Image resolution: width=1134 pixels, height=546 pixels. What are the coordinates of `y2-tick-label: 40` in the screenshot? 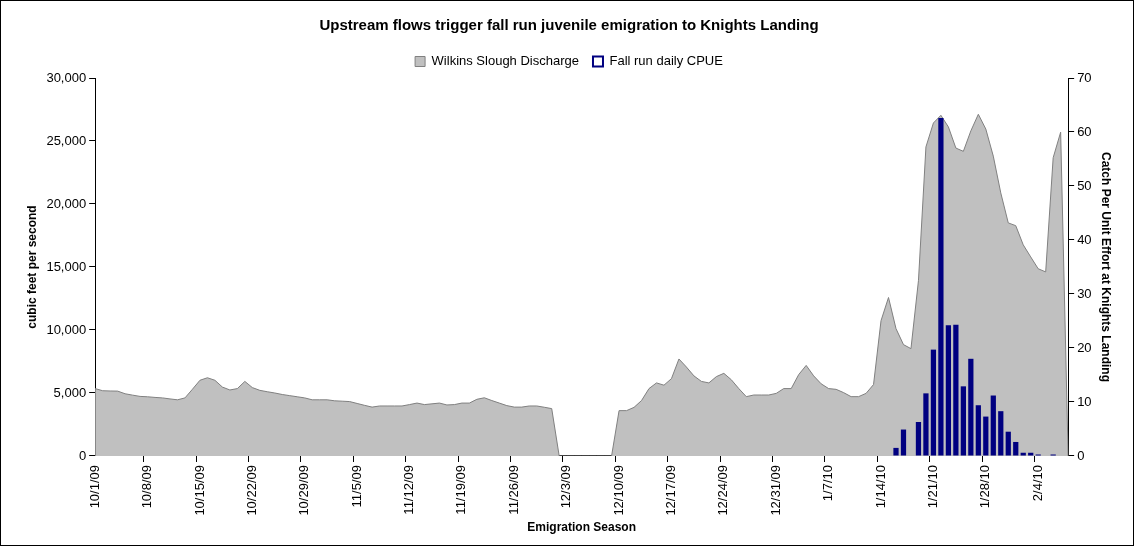 It's located at (1084, 239).